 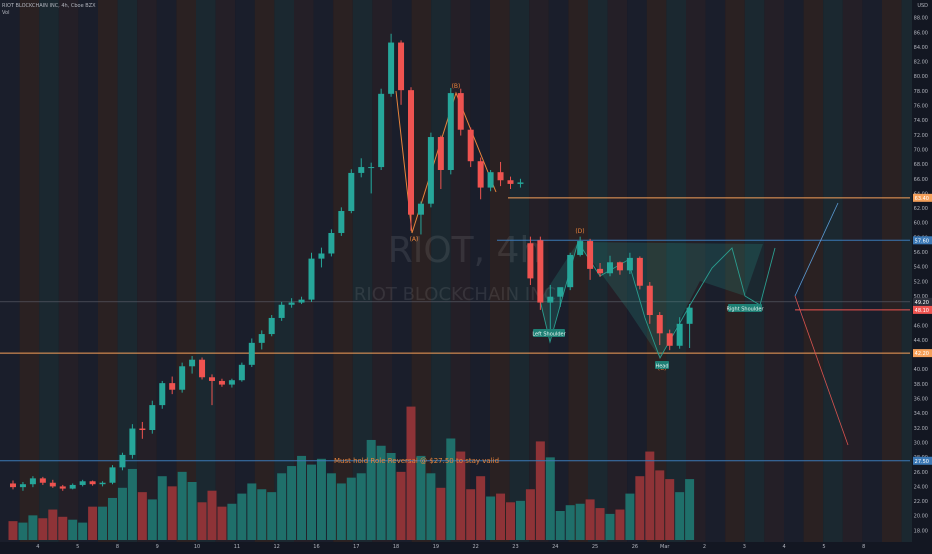 What do you see at coordinates (921, 253) in the screenshot?
I see `price-tick-label: 56.00` at bounding box center [921, 253].